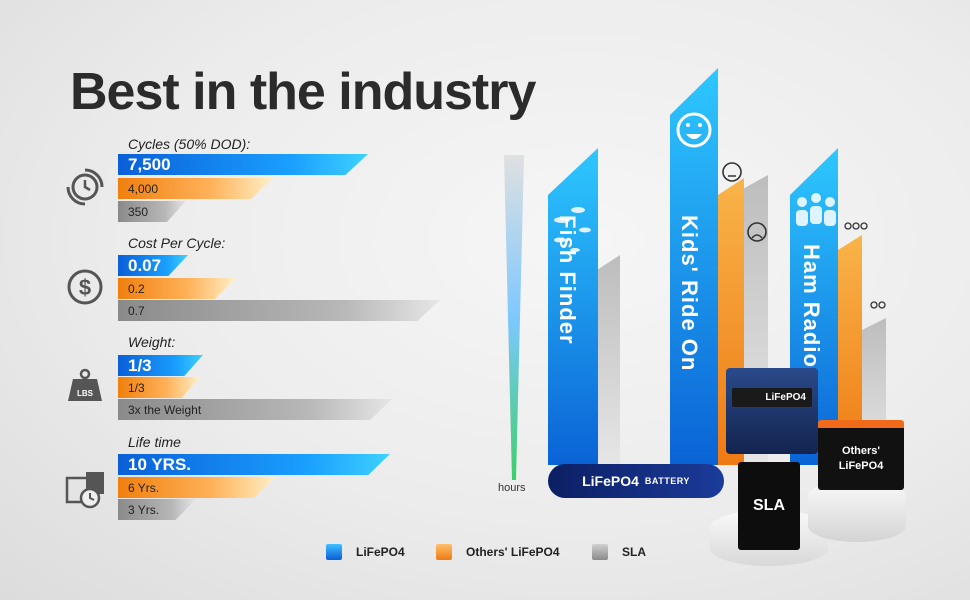  I want to click on bar-cycles-lifepo4: 7,500, so click(243, 164).